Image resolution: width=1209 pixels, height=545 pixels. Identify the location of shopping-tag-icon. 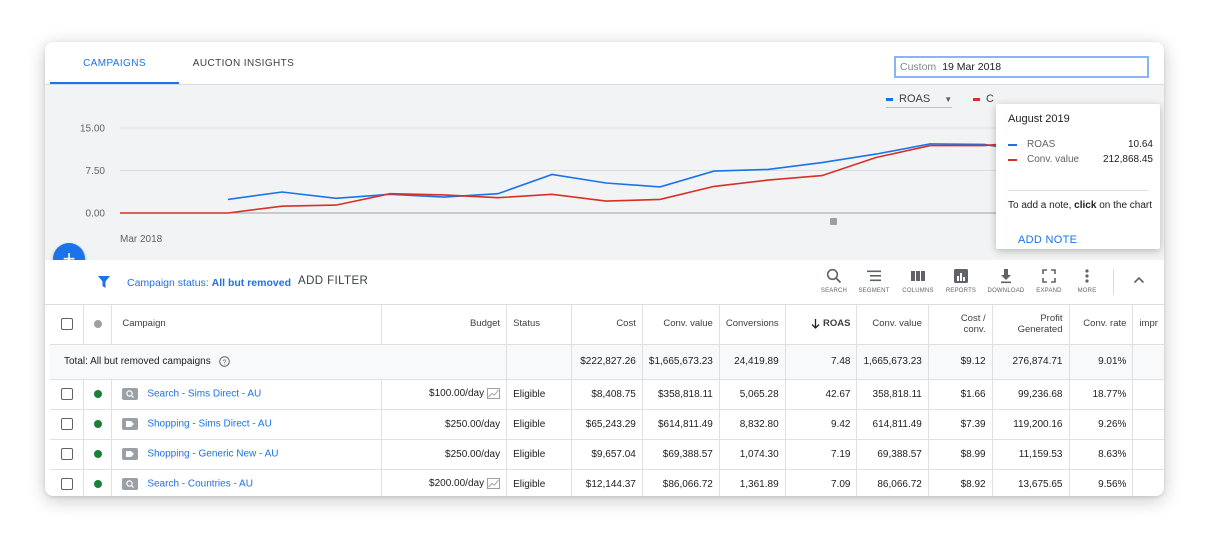
(130, 424).